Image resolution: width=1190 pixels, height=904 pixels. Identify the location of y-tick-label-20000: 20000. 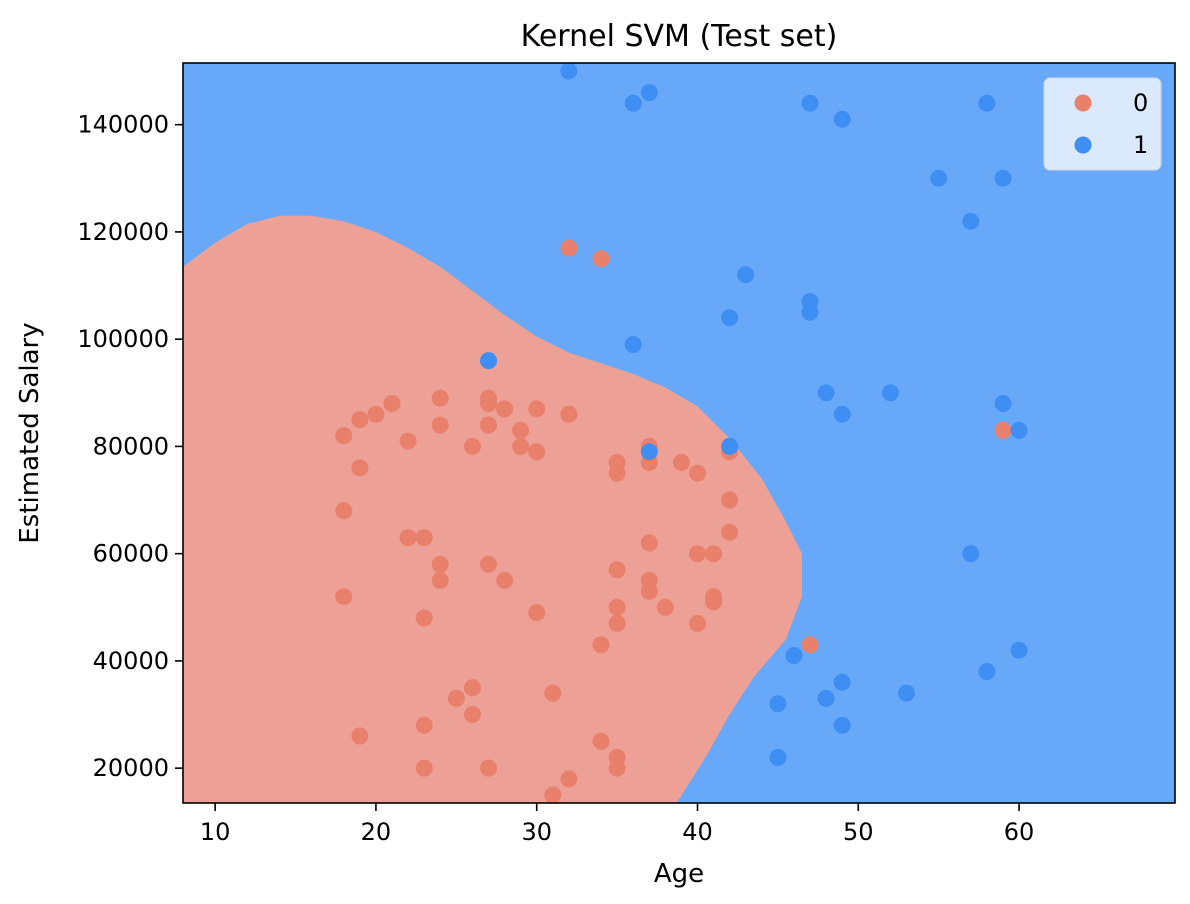
(131, 768).